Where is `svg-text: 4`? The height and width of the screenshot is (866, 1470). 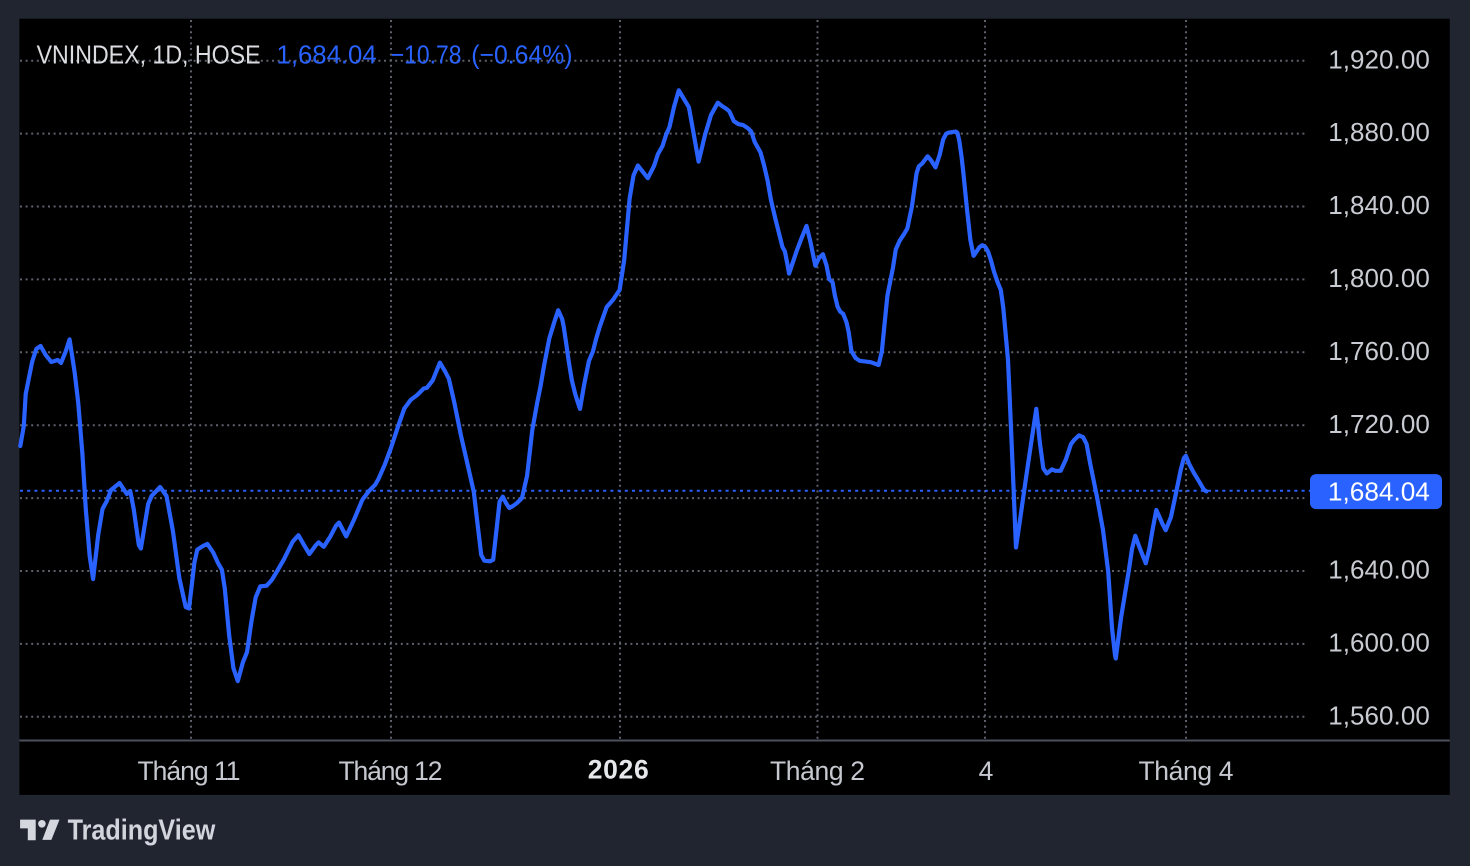 svg-text: 4 is located at coordinates (986, 771).